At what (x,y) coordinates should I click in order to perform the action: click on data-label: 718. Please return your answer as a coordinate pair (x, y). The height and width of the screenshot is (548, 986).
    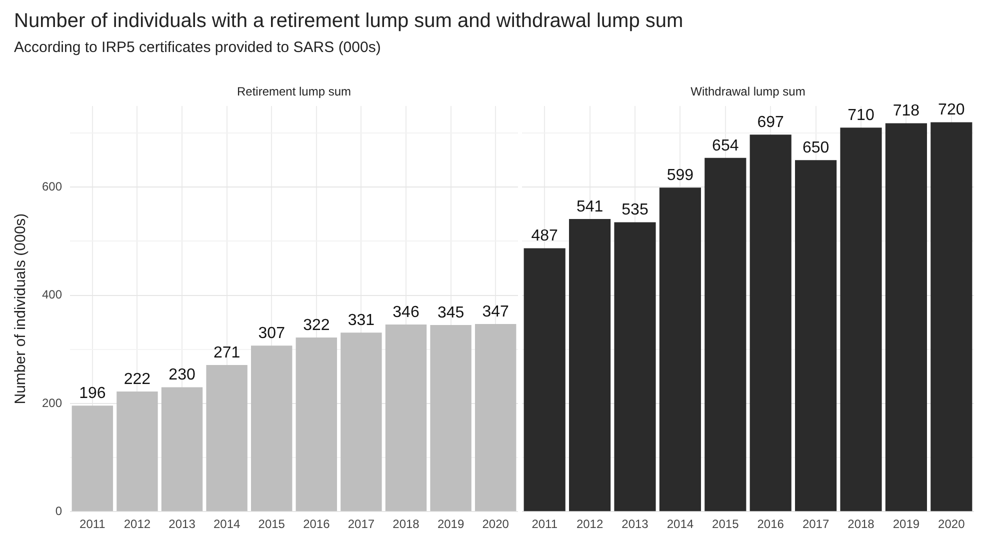
    Looking at the image, I should click on (906, 111).